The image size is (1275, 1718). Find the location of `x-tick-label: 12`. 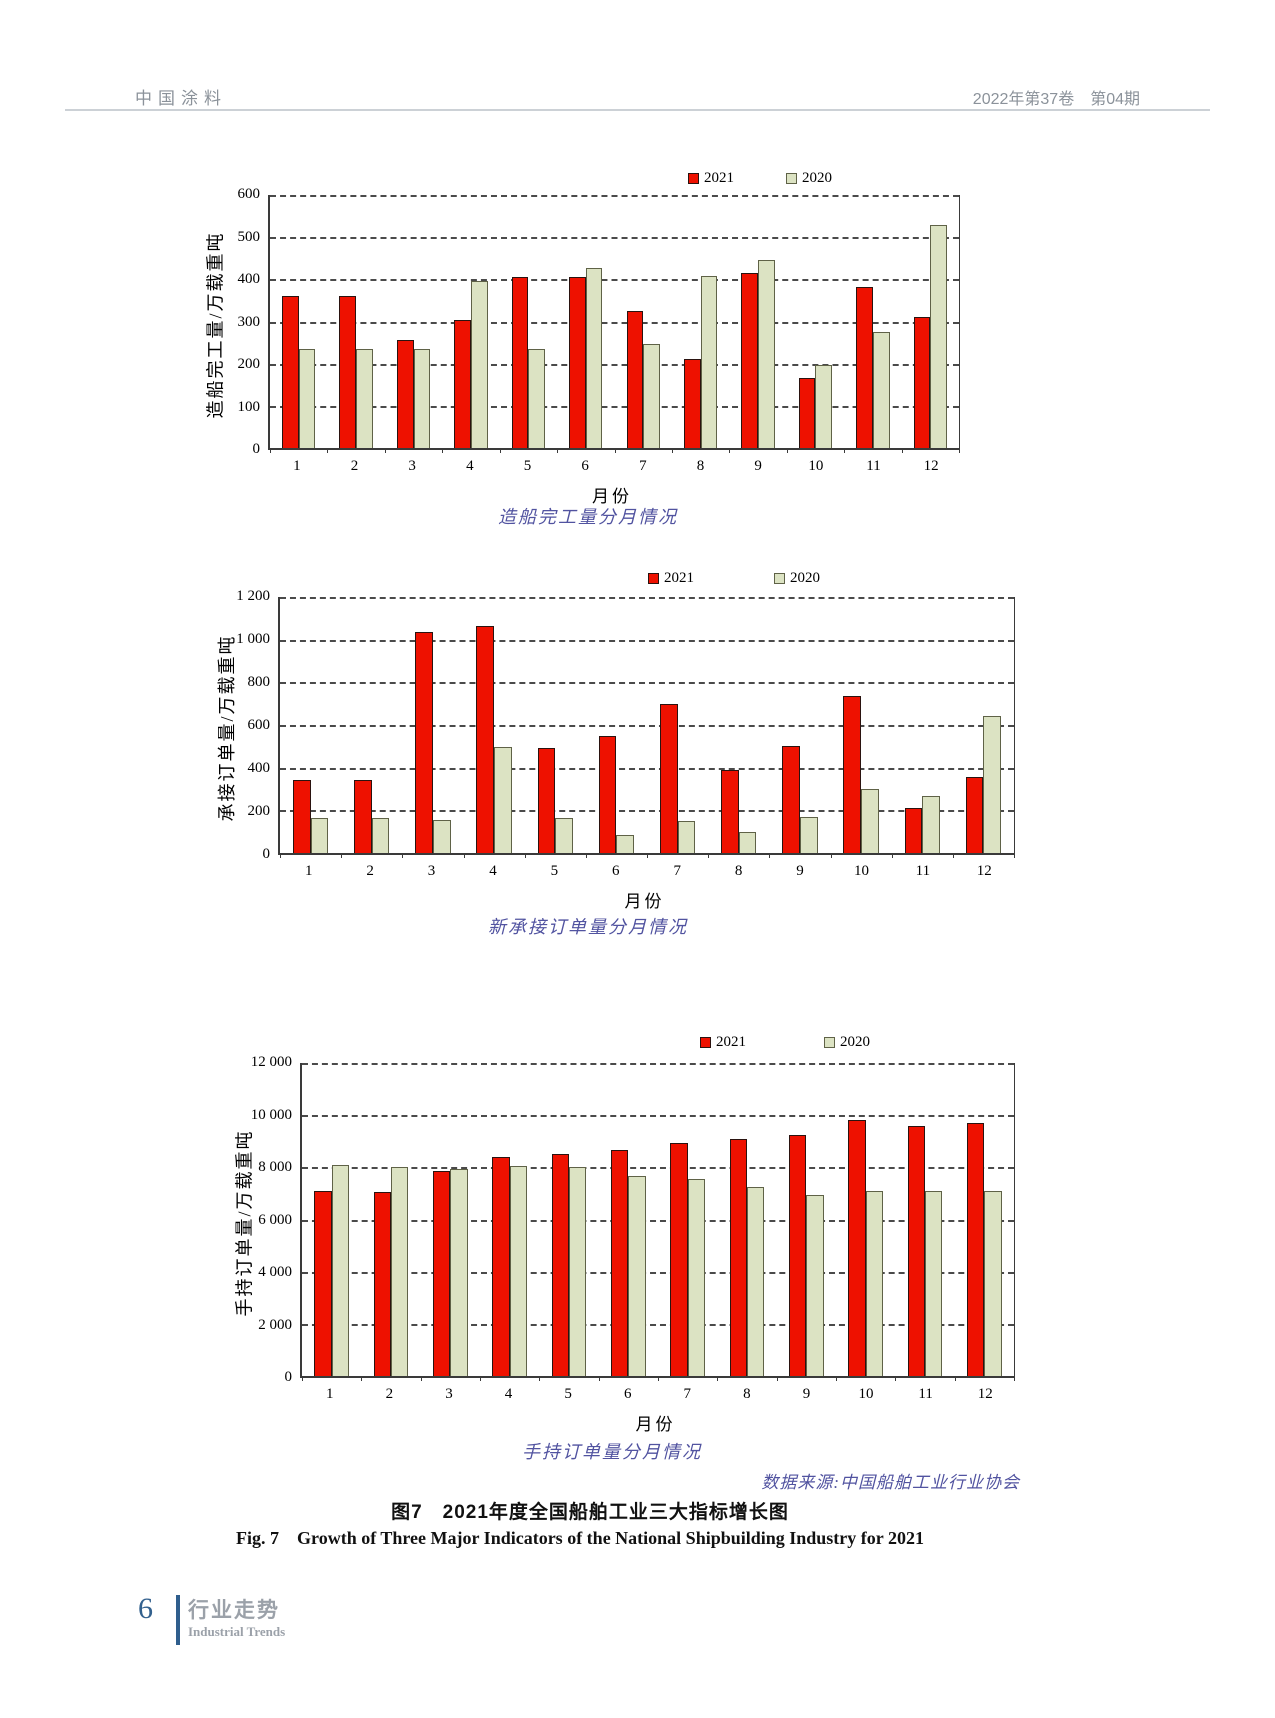

x-tick-label: 12 is located at coordinates (984, 871).